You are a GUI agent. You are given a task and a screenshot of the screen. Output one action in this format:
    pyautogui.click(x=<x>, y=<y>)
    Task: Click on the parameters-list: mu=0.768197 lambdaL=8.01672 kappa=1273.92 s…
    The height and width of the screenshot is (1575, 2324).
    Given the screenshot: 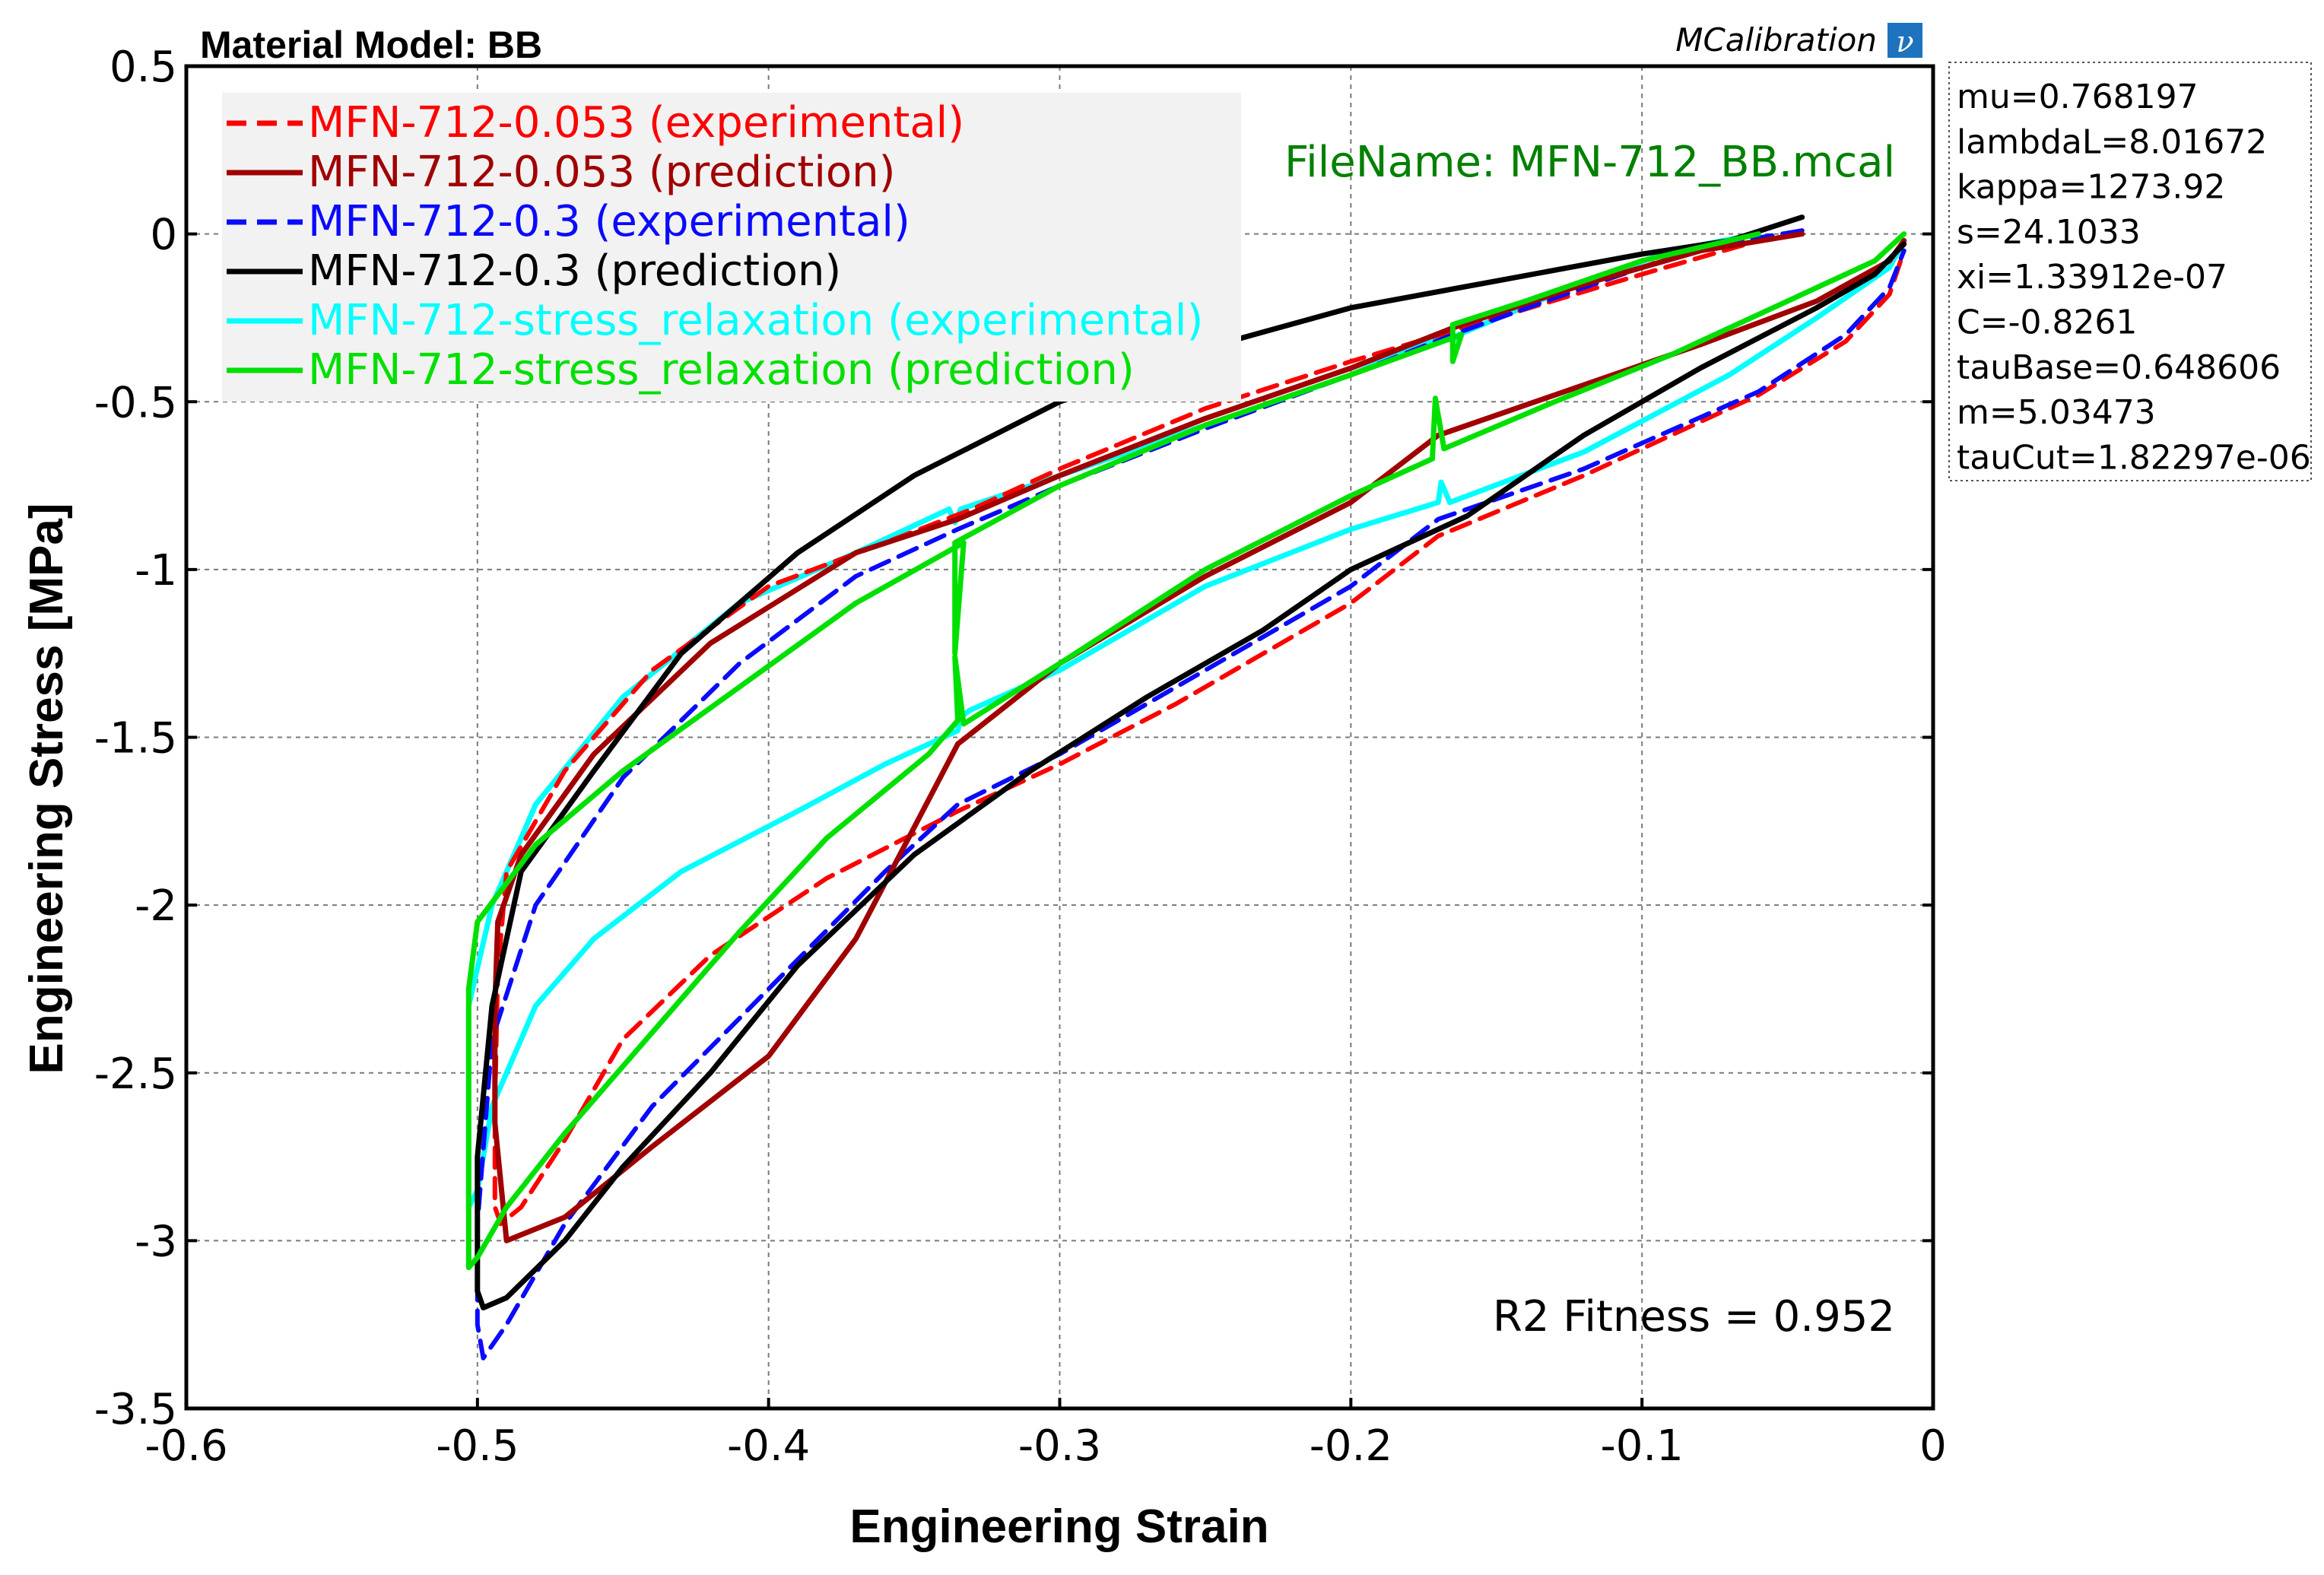 What is the action you would take?
    pyautogui.click(x=2134, y=277)
    